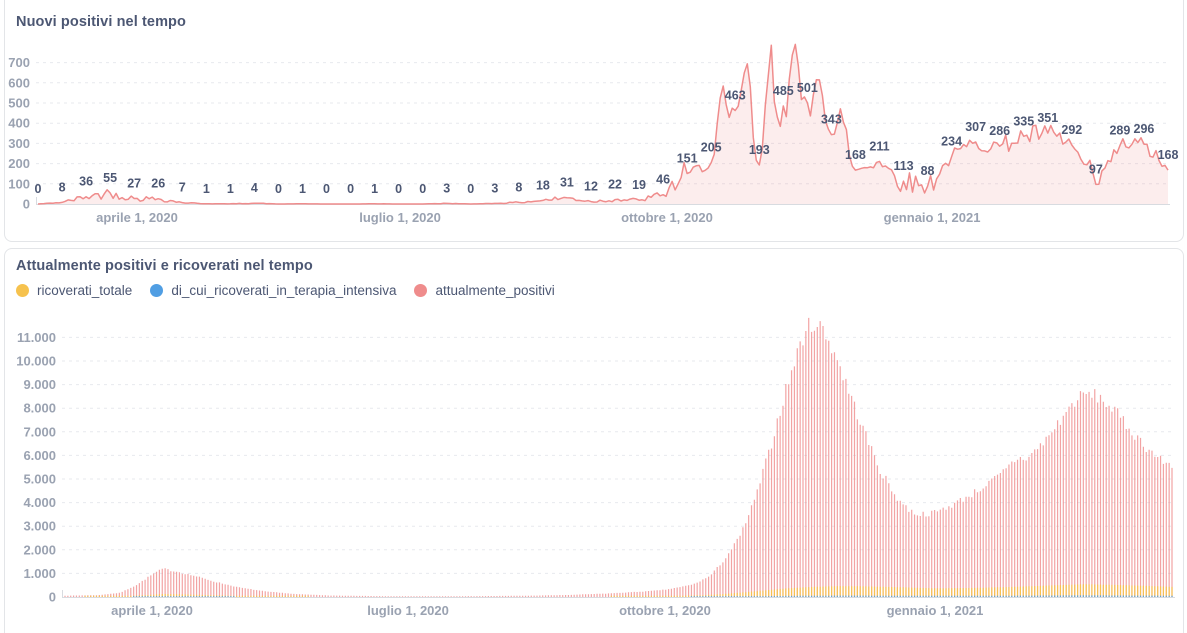 This screenshot has width=1187, height=633. I want to click on svg-text: 18, so click(543, 185).